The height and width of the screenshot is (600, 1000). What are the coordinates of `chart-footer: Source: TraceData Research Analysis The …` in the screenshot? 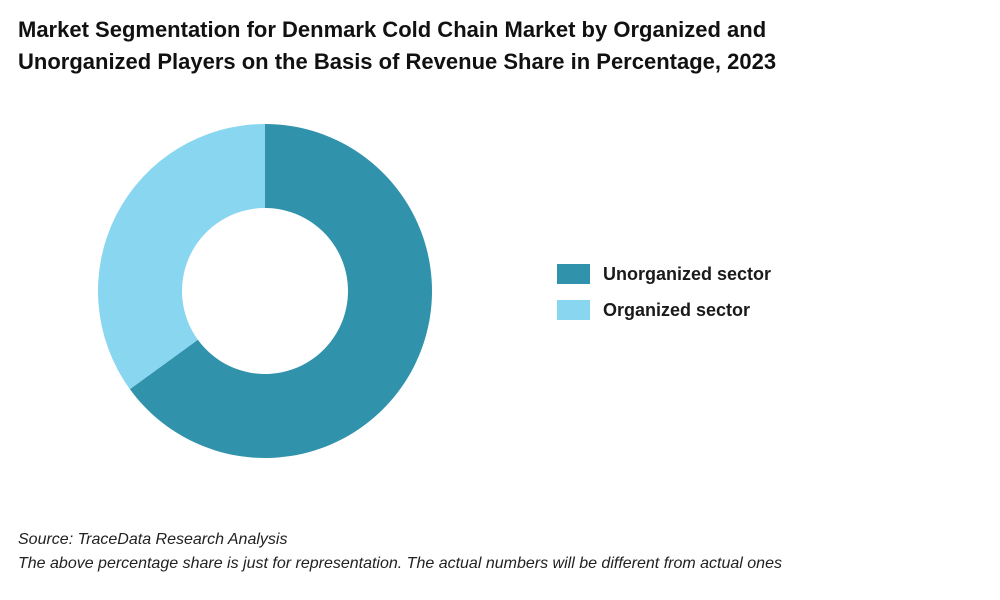 It's located at (400, 552).